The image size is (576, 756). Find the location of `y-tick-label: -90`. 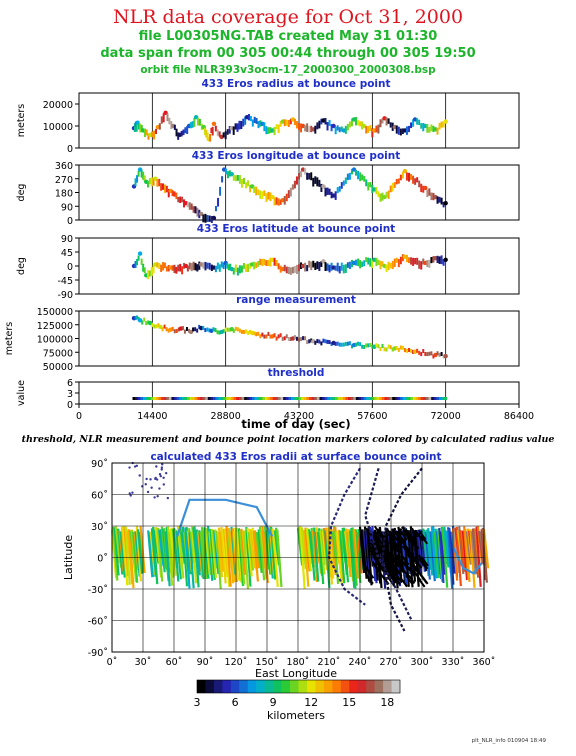

y-tick-label: -90 is located at coordinates (65, 295).